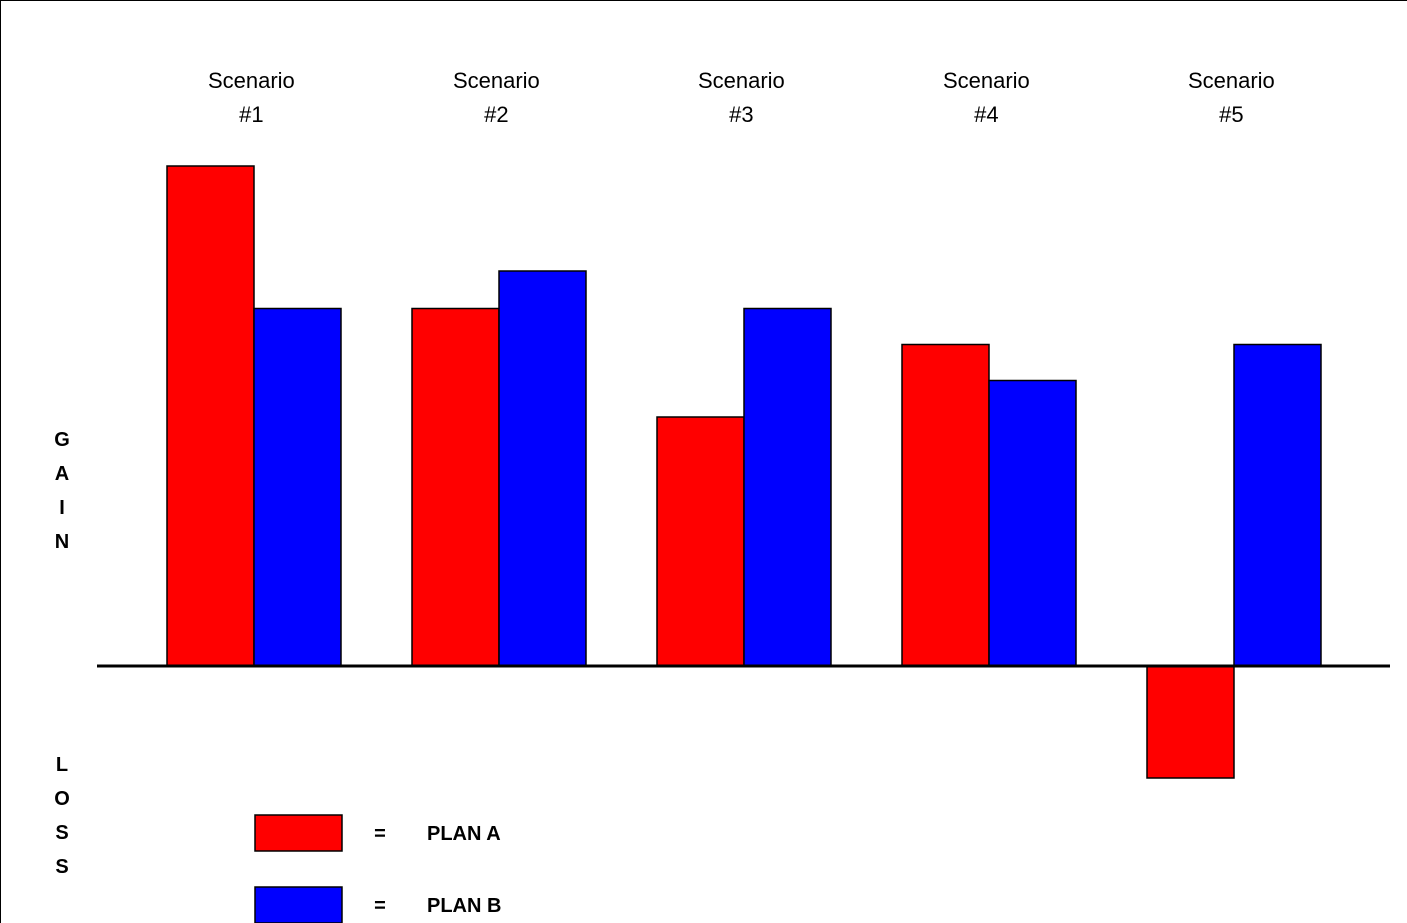 This screenshot has width=1407, height=923. Describe the element at coordinates (377, 868) in the screenshot. I see `legend: = PLAN A = PLAN B` at that location.